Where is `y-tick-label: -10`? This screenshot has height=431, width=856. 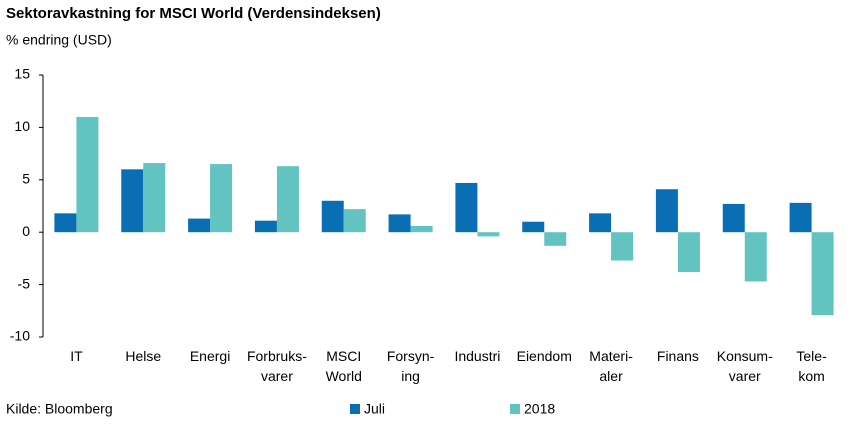 y-tick-label: -10 is located at coordinates (20, 336).